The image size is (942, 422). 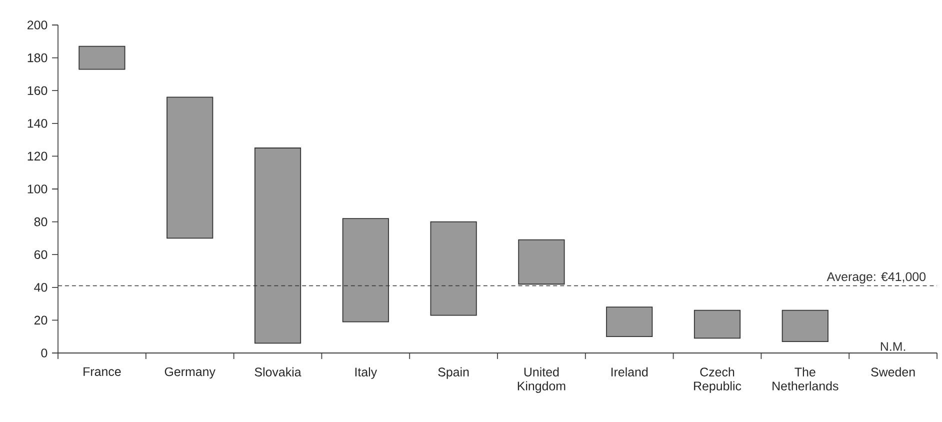 I want to click on y-tick-label: 80, so click(x=41, y=221).